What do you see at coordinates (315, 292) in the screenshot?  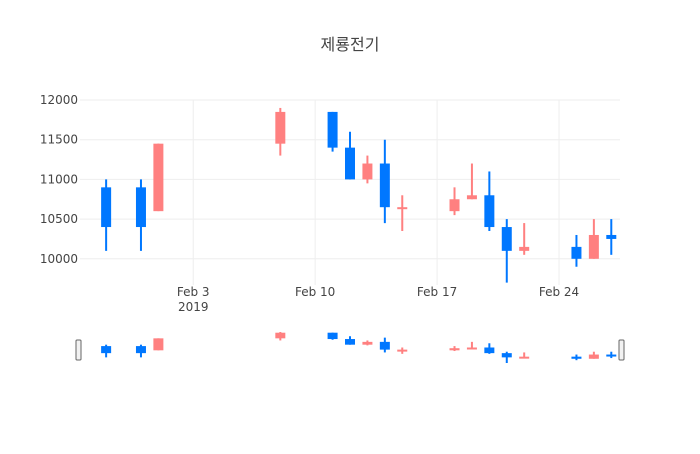 I see `x-tick-label: Feb 10` at bounding box center [315, 292].